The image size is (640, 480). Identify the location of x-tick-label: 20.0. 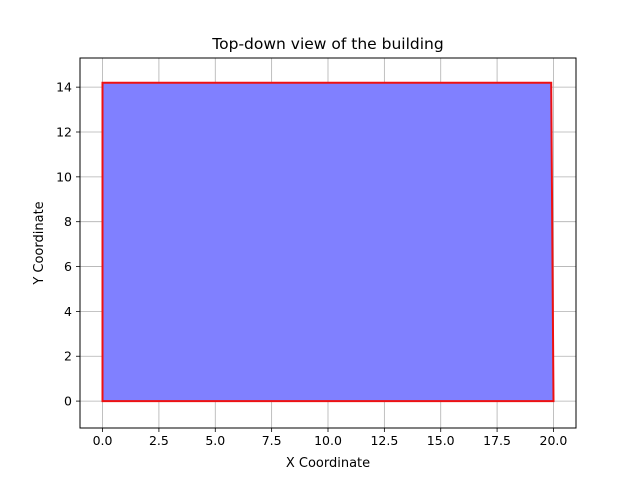
(554, 440).